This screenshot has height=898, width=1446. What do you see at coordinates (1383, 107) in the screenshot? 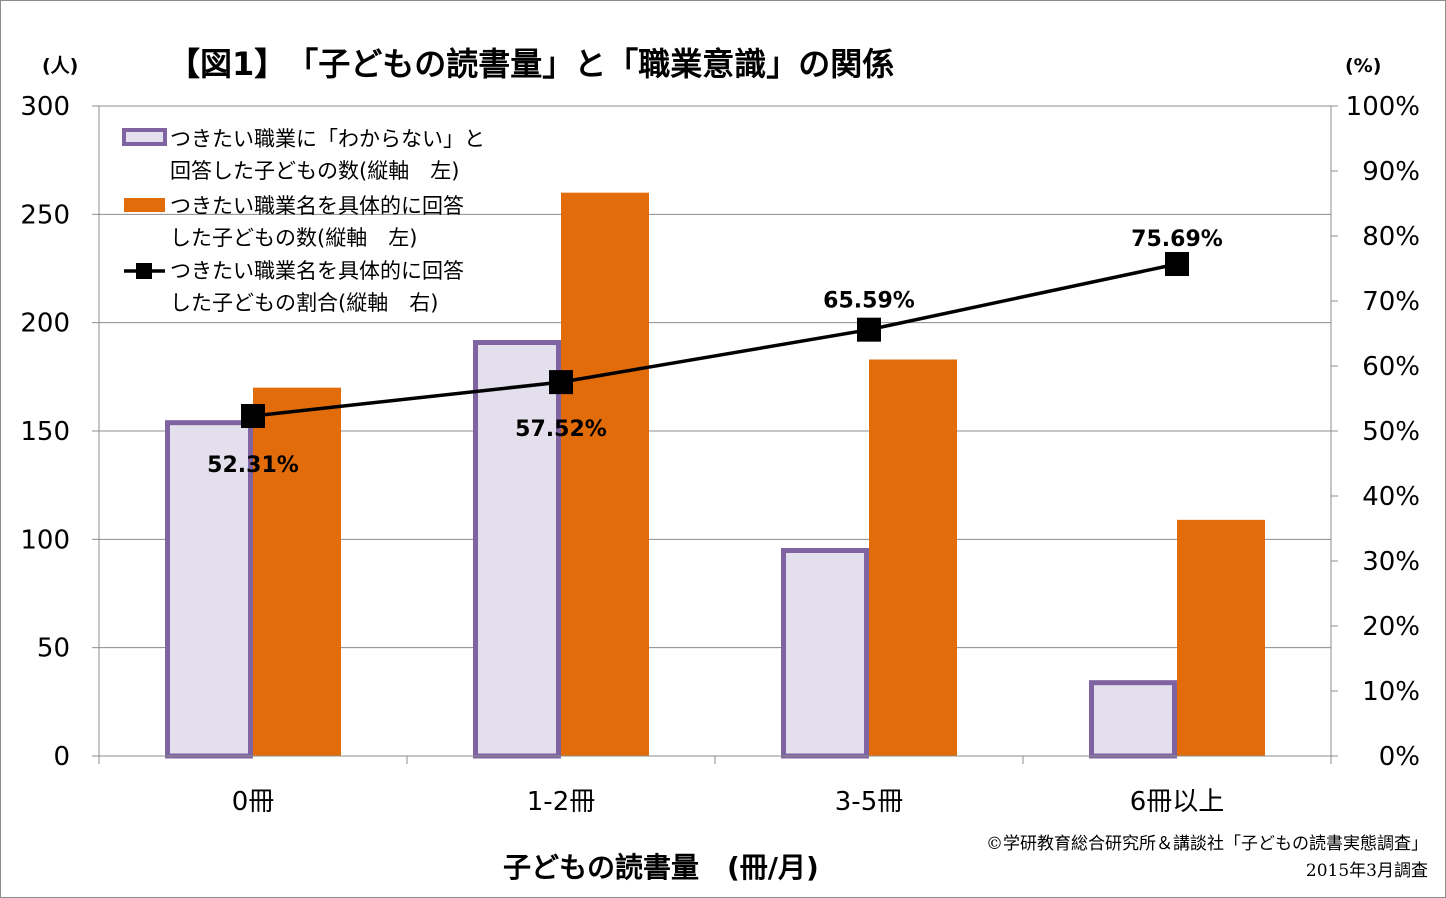
I see `right-tick-label: 100%` at bounding box center [1383, 107].